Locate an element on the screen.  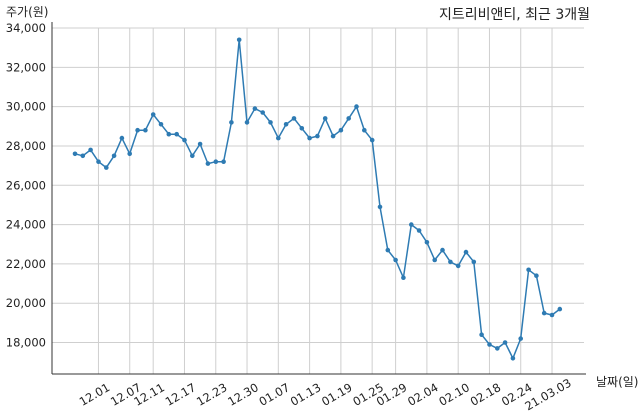
y-tick-label: 28,000 is located at coordinates (26, 146).